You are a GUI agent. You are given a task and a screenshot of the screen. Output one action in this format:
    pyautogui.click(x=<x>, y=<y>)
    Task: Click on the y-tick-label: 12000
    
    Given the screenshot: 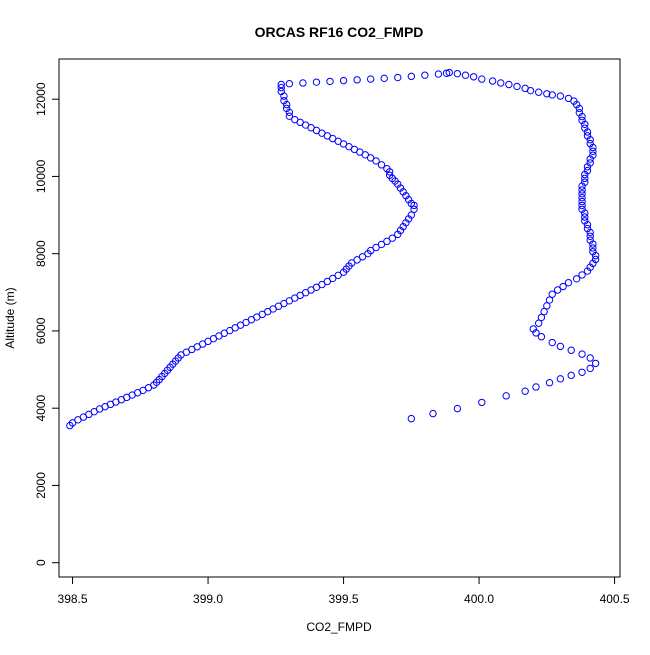 What is the action you would take?
    pyautogui.click(x=41, y=99)
    